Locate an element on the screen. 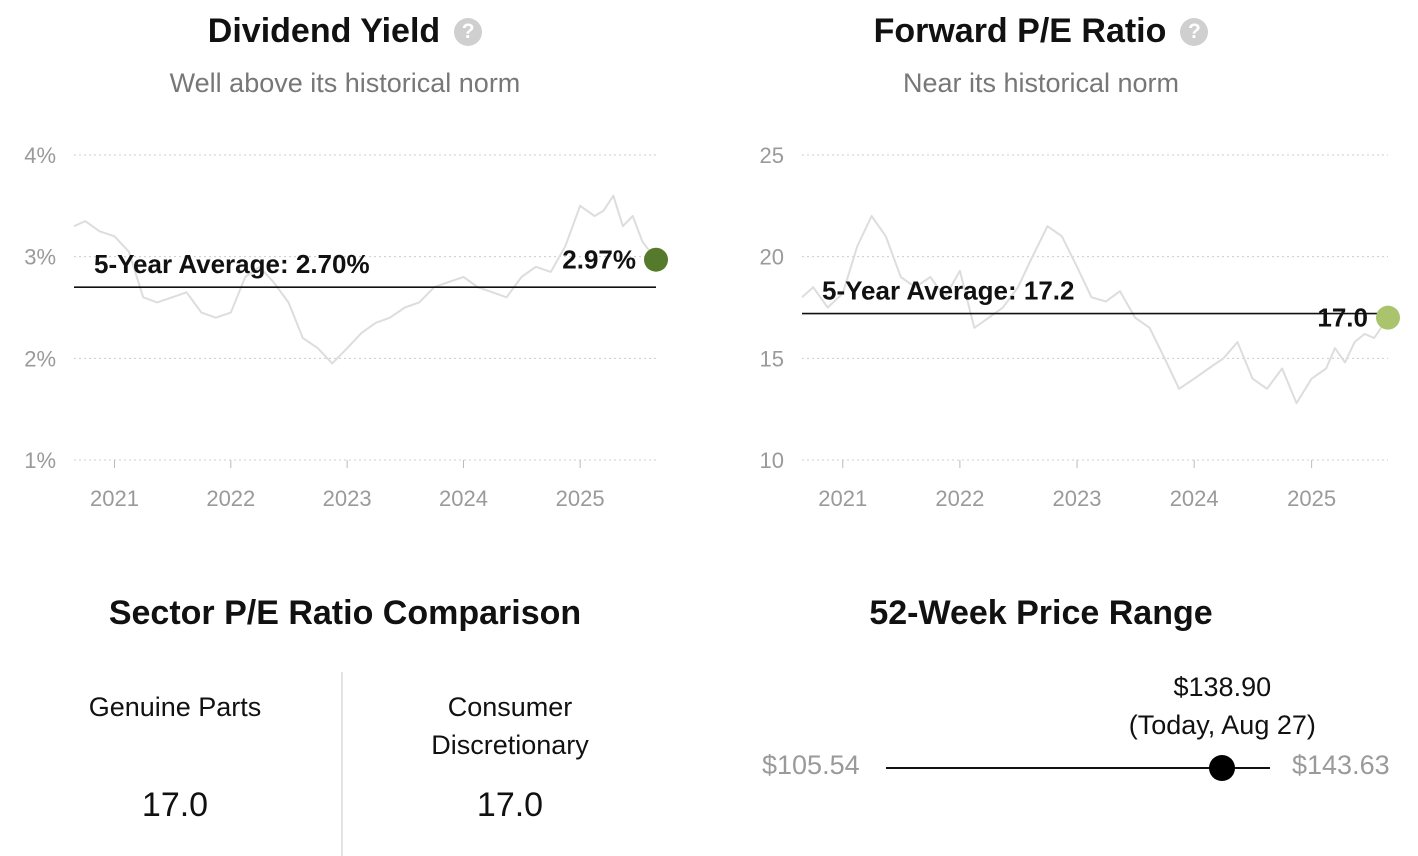  sector-pe-value: 17.0 is located at coordinates (510, 805).